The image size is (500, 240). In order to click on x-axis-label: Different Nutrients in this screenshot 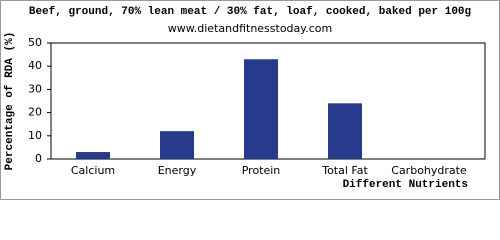, I will do `click(405, 185)`.